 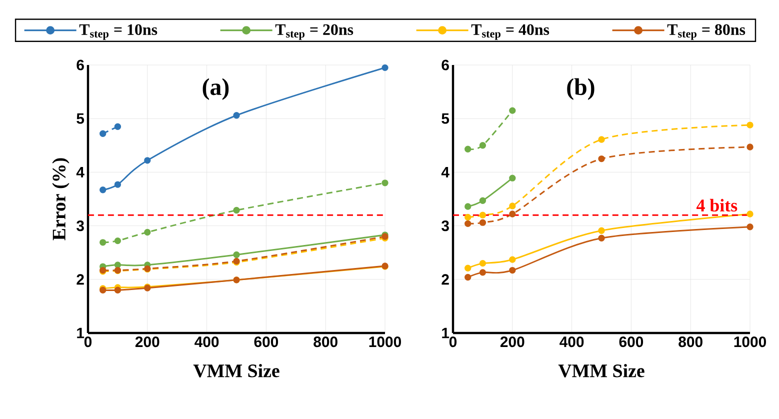 What do you see at coordinates (118, 32) in the screenshot?
I see `legend-label: T$_{step}$ = 10ns` at bounding box center [118, 32].